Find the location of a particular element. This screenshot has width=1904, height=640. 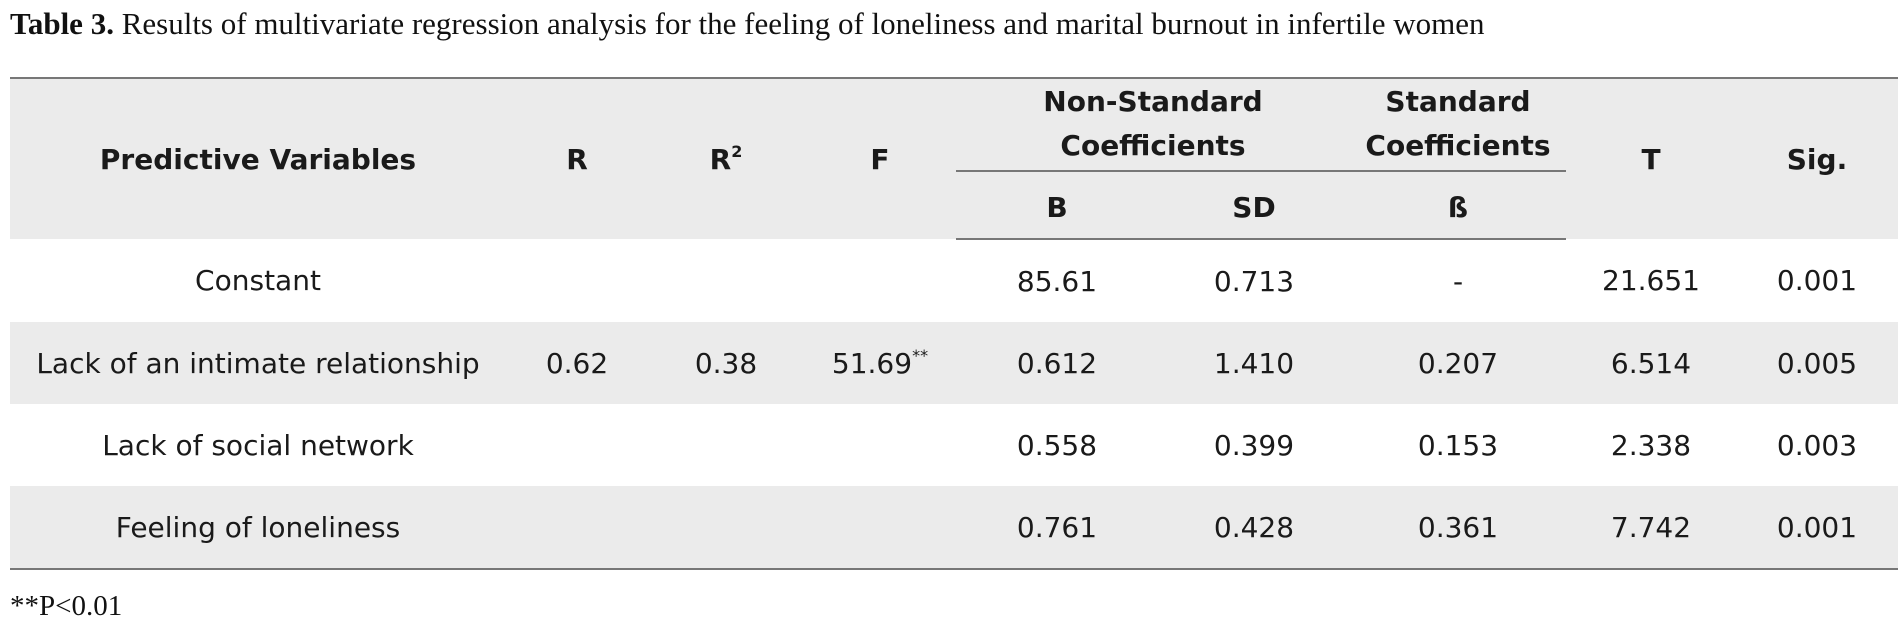

cell-beta: - is located at coordinates (1458, 281).